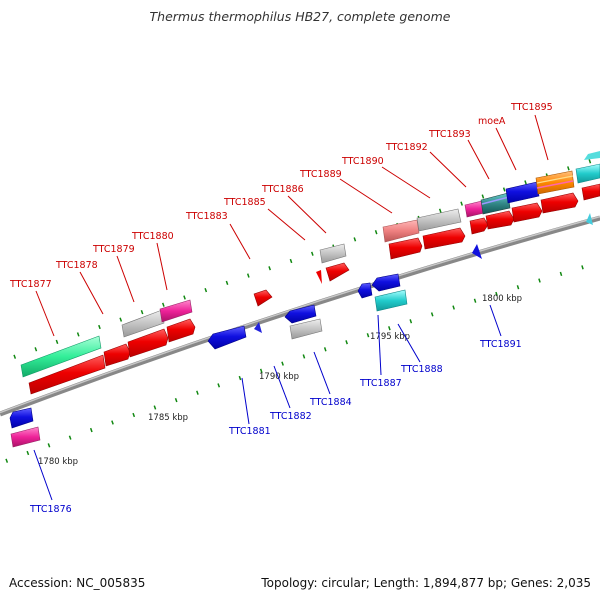 This screenshot has height=600, width=600. Describe the element at coordinates (319, 277) in the screenshot. I see `gene-ttc1885` at that location.